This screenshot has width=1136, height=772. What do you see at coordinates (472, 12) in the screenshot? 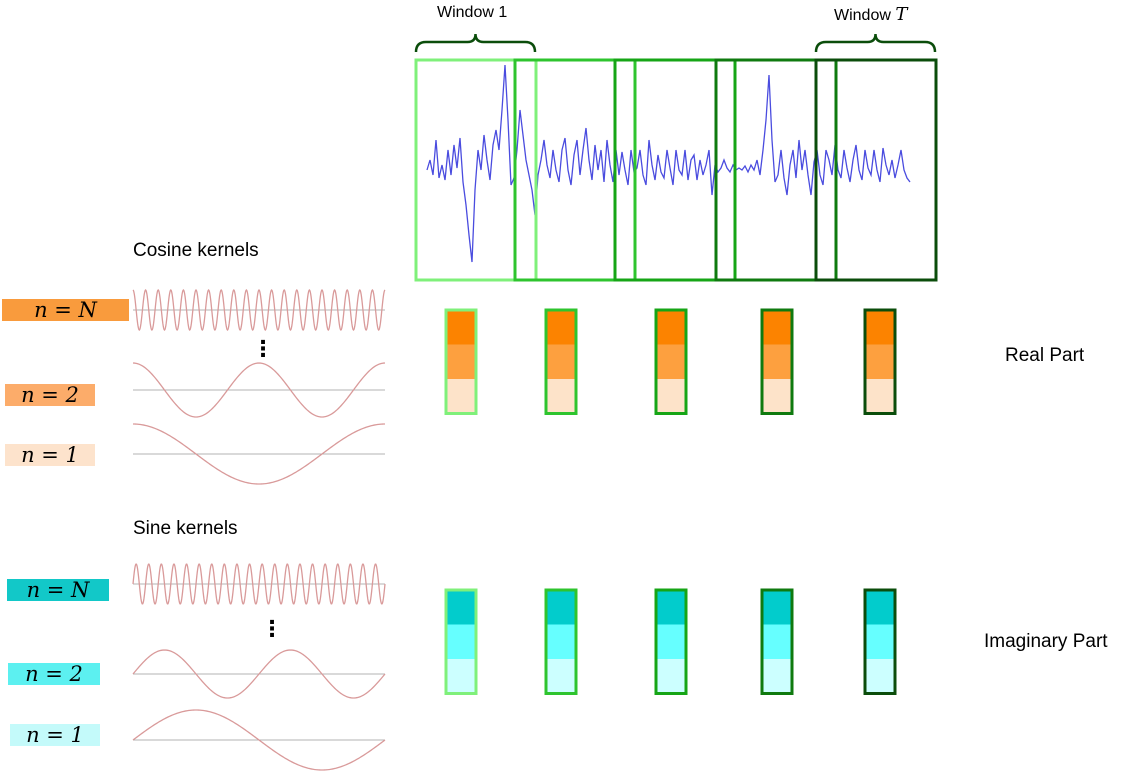
I see `window-1-label: Window 1` at bounding box center [472, 12].